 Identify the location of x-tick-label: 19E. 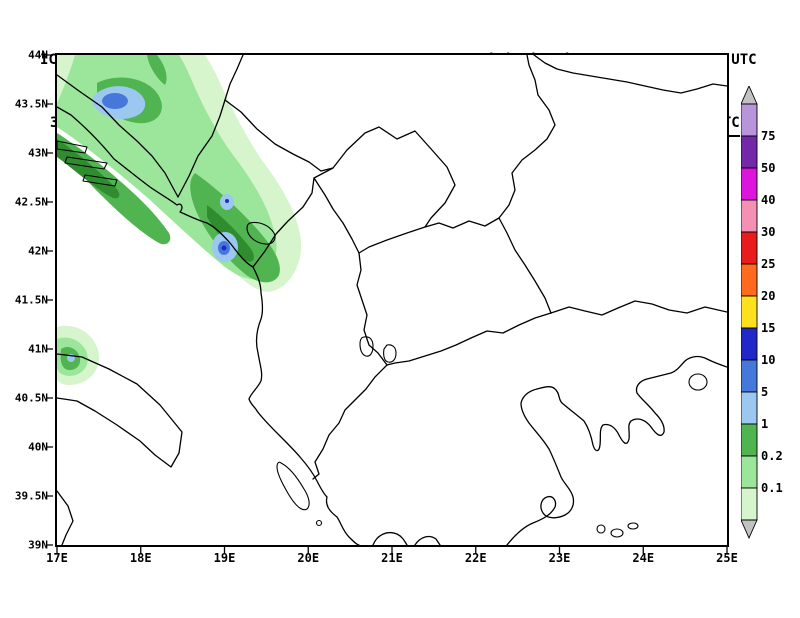
(224, 558).